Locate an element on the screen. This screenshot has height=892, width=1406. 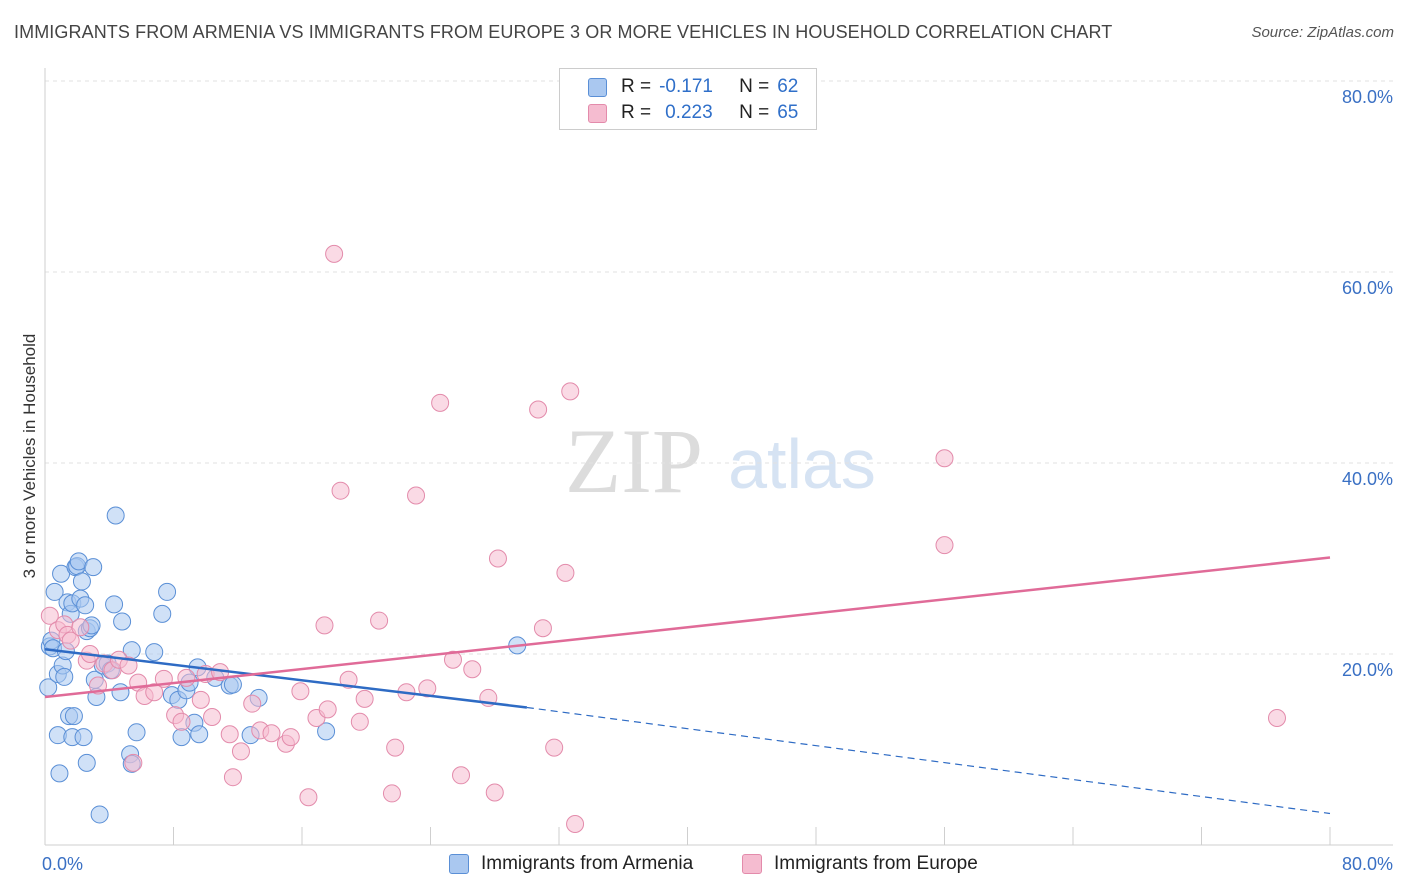
bottom-legend-europe: Immigrants from Europe is located at coordinates (860, 864).